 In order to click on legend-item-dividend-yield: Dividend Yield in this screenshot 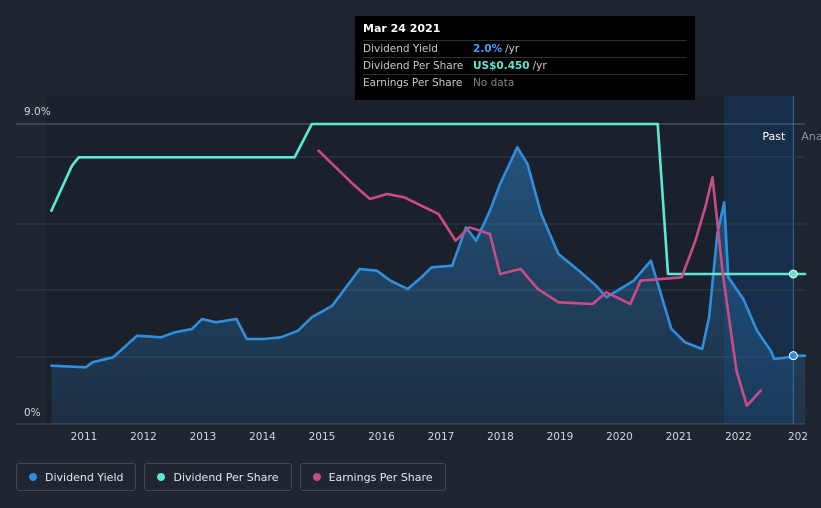, I will do `click(76, 477)`.